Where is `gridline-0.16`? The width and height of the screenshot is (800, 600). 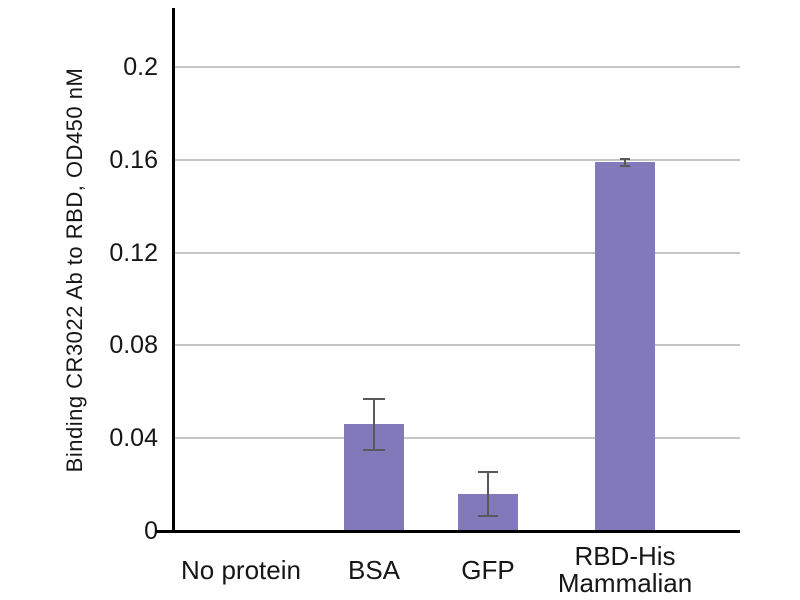
gridline-0.16 is located at coordinates (456, 159).